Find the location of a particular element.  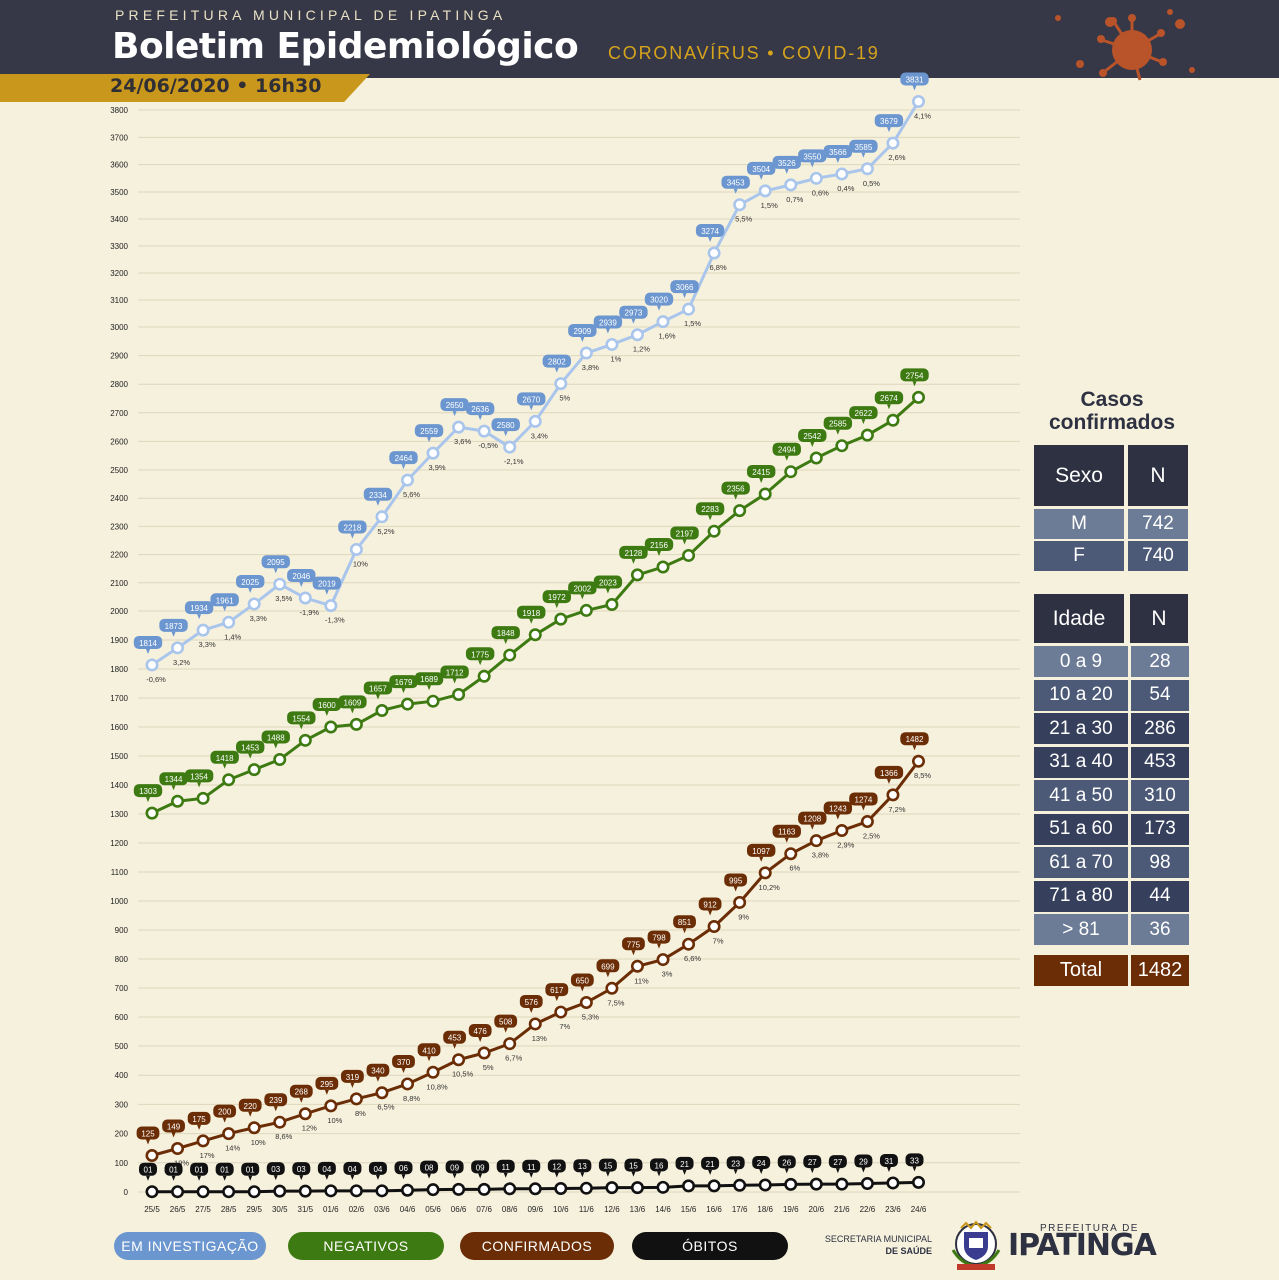

pct-label: 6,5% is located at coordinates (385, 1107).